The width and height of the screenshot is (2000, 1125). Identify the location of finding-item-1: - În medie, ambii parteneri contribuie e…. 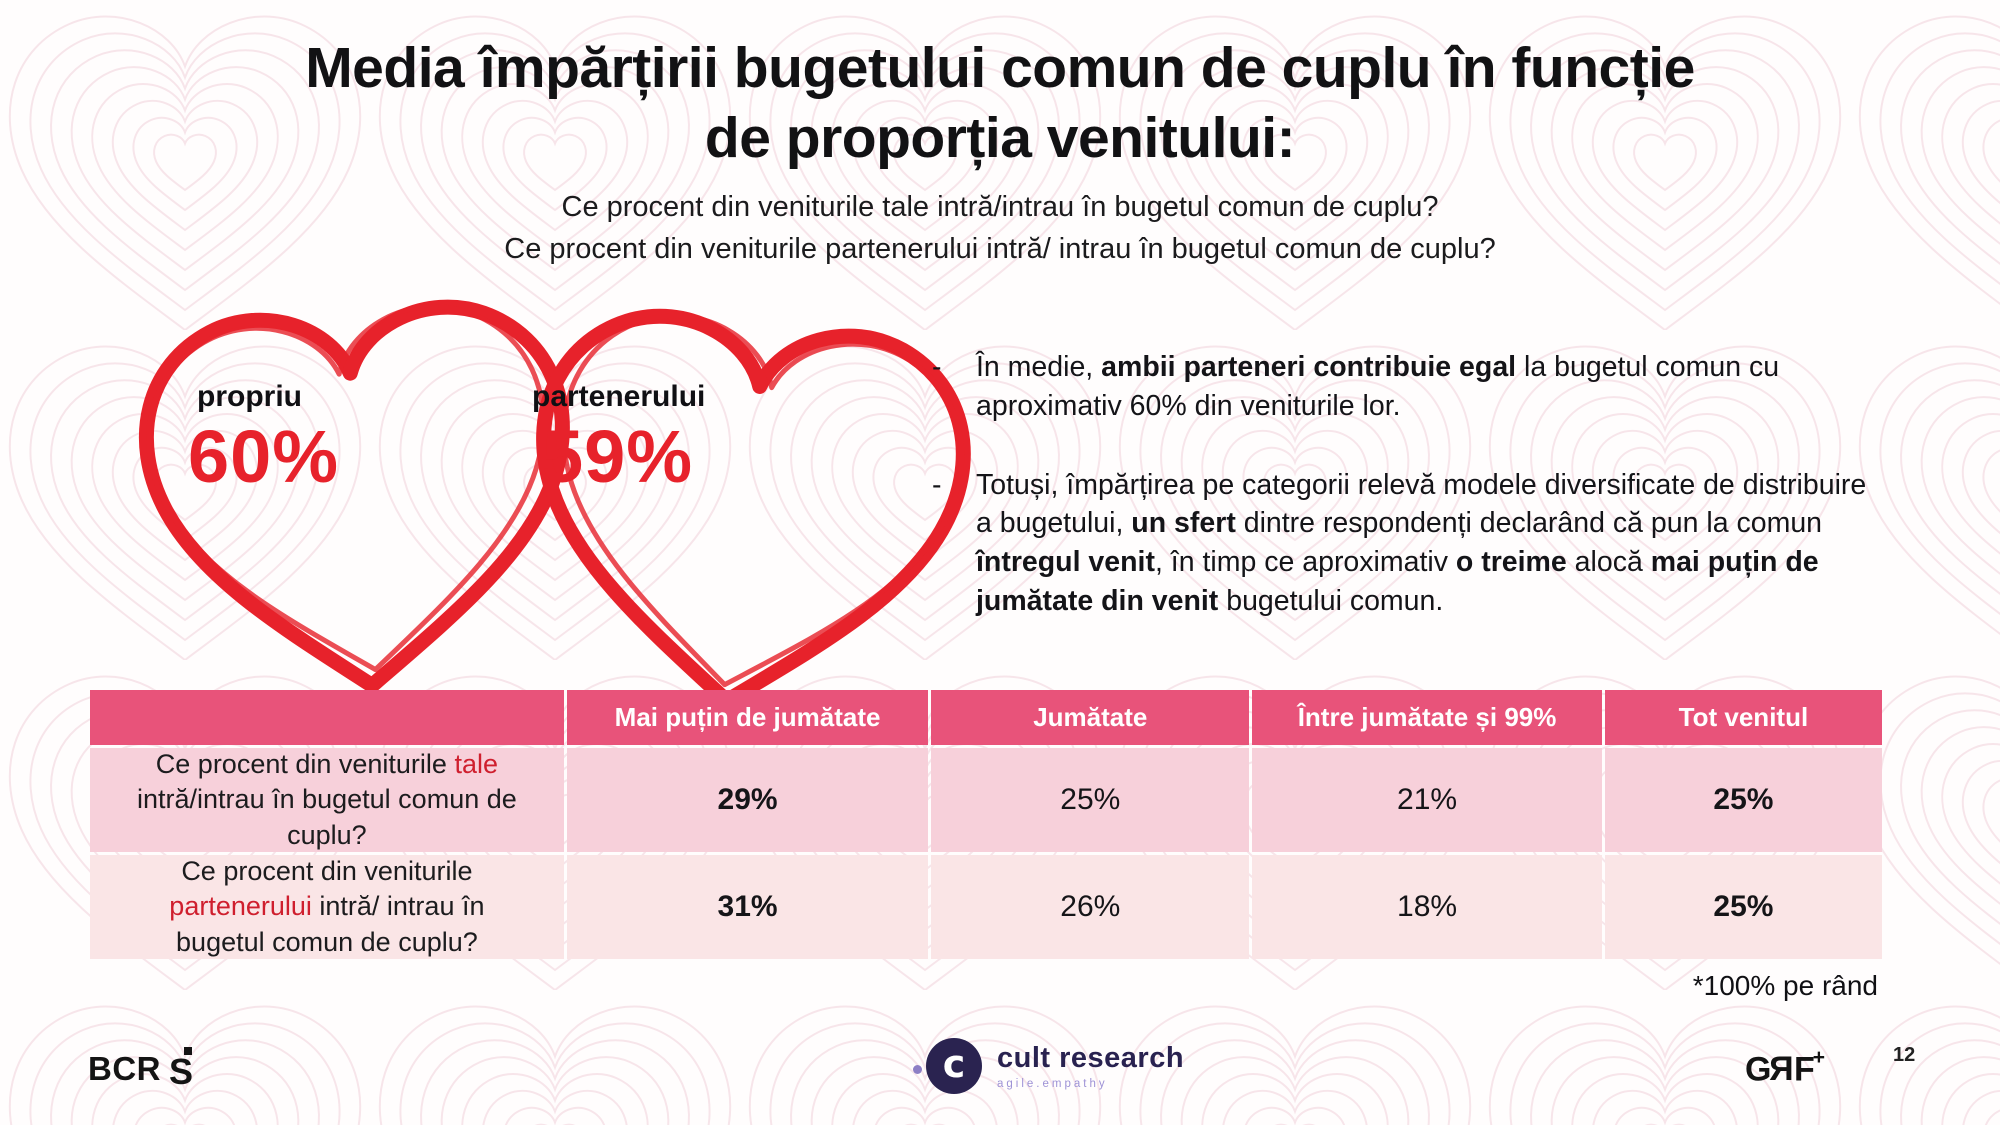
(1400, 387).